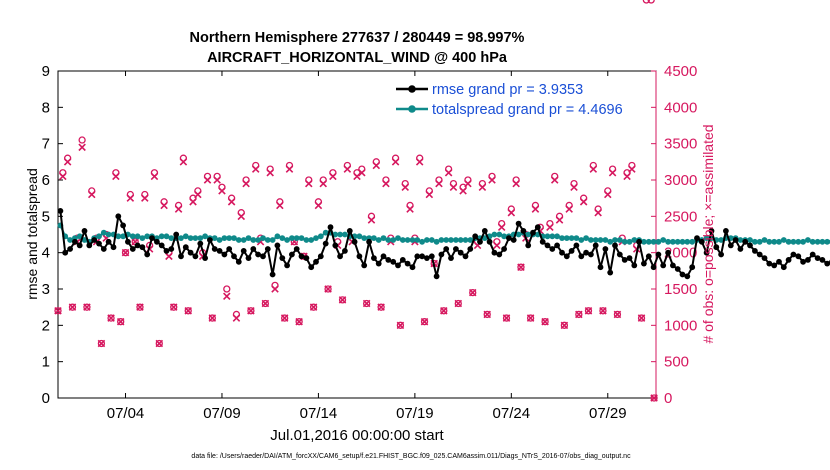 Image resolution: width=830 pixels, height=470 pixels. I want to click on left-tick-label: 4, so click(46, 253).